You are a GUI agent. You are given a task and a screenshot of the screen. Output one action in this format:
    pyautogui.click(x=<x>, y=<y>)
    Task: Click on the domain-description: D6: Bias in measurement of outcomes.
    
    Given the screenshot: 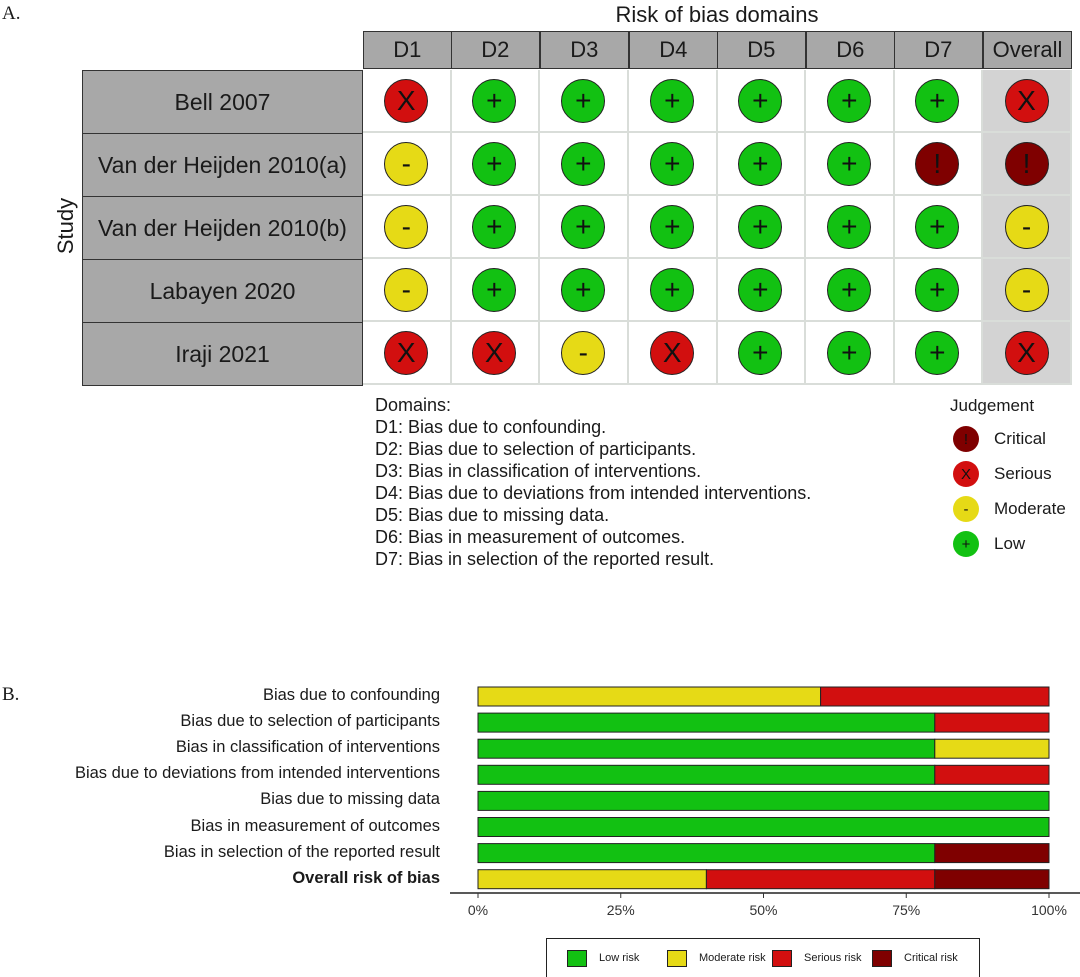 What is the action you would take?
    pyautogui.click(x=530, y=537)
    